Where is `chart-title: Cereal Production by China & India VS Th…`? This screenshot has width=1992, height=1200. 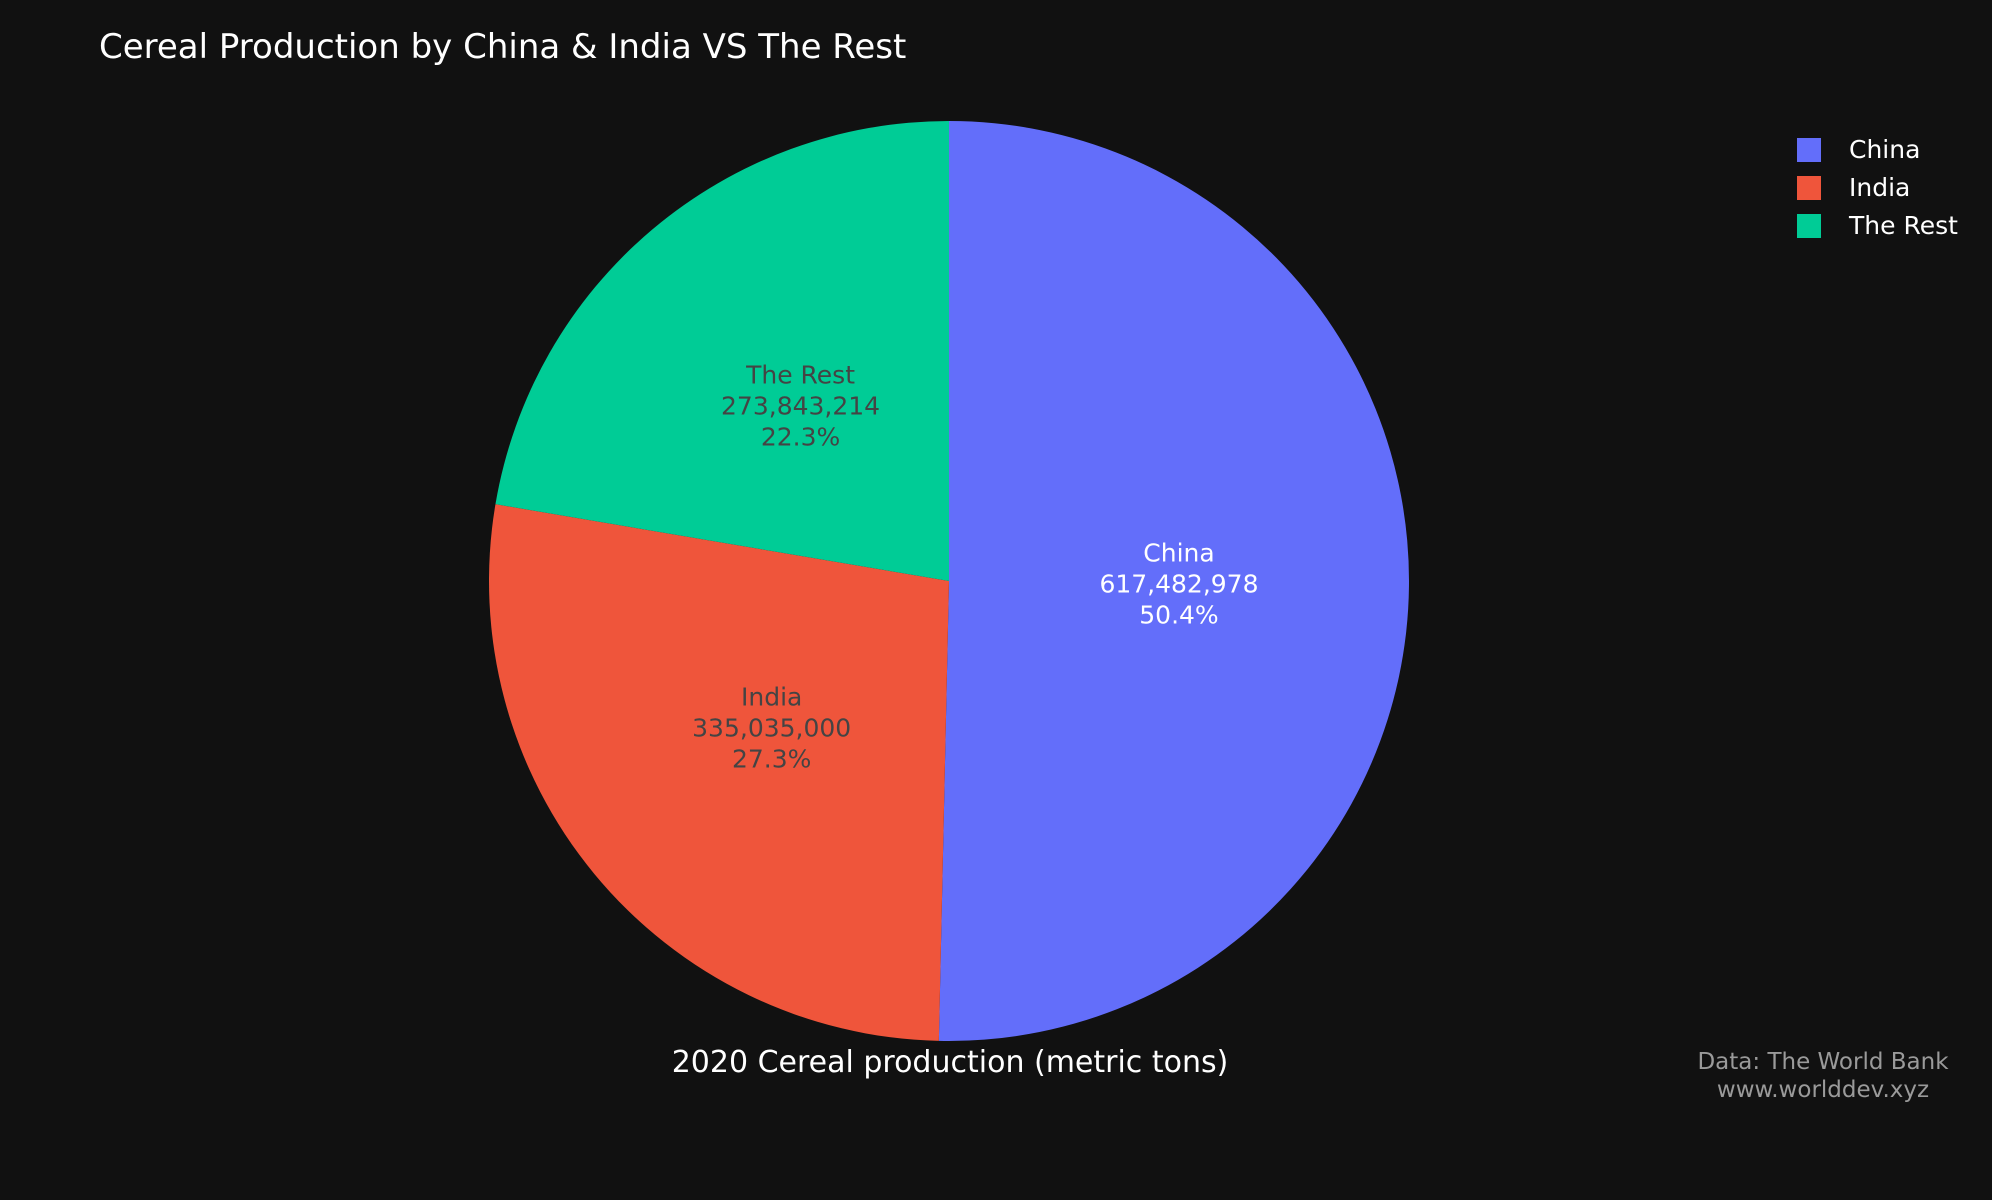 chart-title: Cereal Production by China & India VS Th… is located at coordinates (502, 47).